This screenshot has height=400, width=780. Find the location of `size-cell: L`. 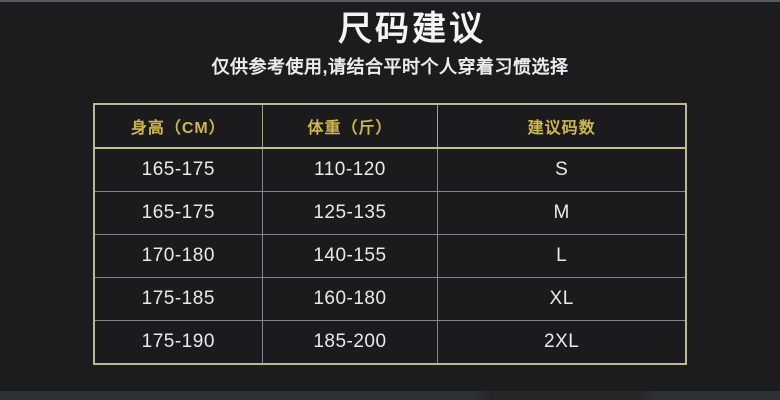

size-cell: L is located at coordinates (562, 255).